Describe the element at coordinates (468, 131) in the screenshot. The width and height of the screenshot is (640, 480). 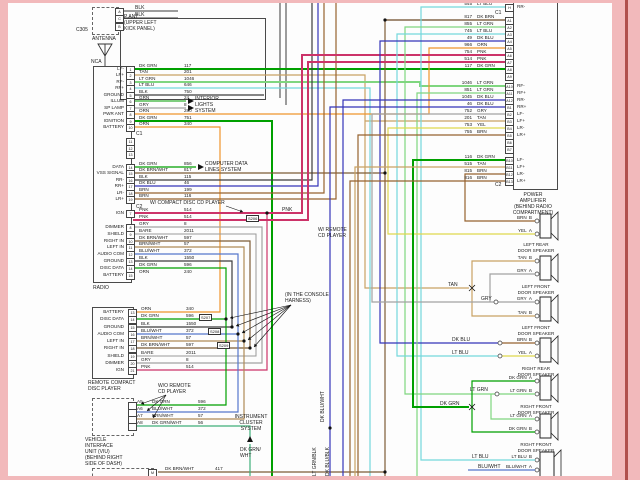
I see `circuit-number-label: 755` at that location.